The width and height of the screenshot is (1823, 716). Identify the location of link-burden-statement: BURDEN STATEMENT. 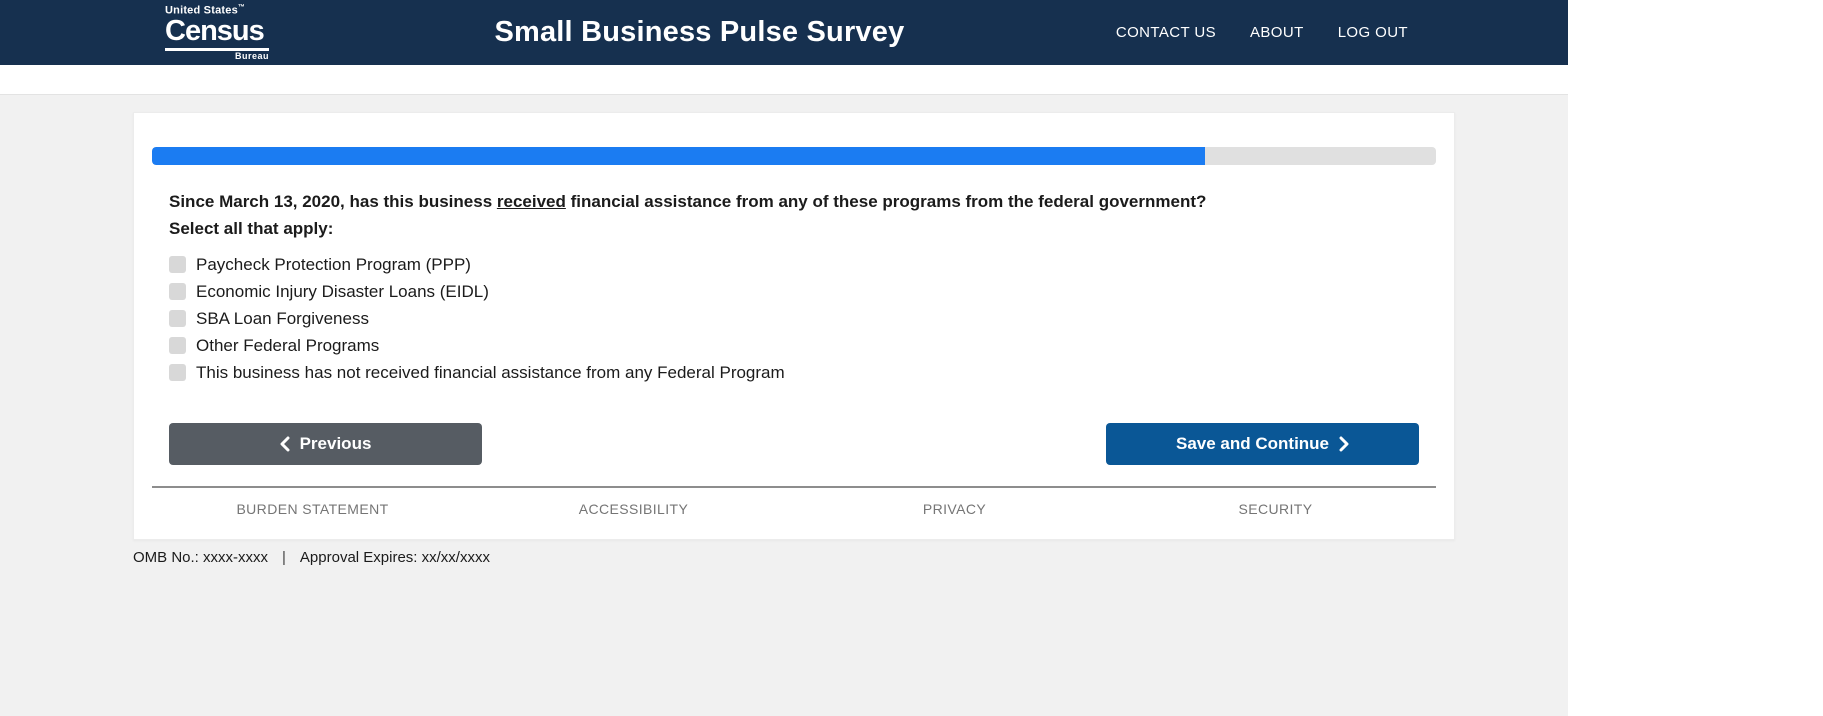
(312, 509).